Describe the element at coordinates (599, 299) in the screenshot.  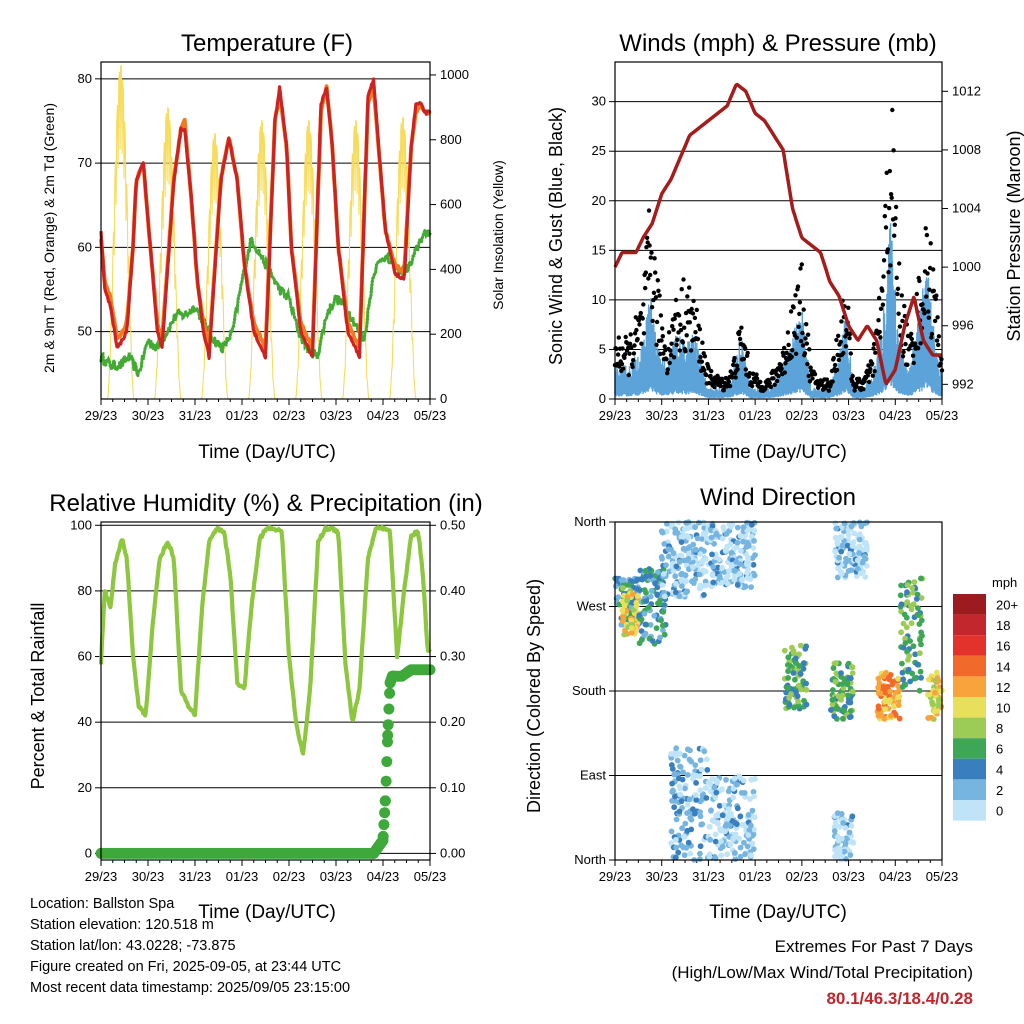
I see `y-tick-label: 10` at that location.